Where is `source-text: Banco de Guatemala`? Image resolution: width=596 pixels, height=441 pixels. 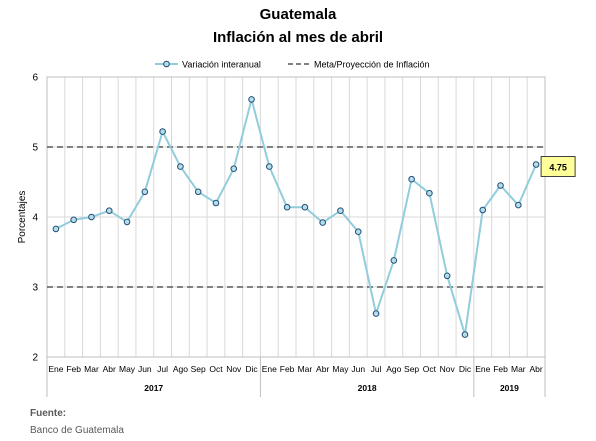 source-text: Banco de Guatemala is located at coordinates (77, 430).